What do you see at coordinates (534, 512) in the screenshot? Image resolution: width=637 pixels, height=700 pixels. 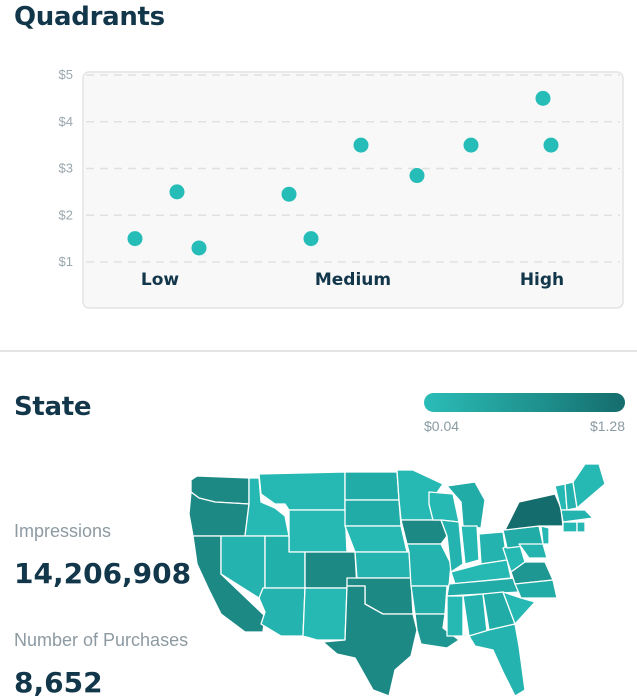 I see `state-ny` at bounding box center [534, 512].